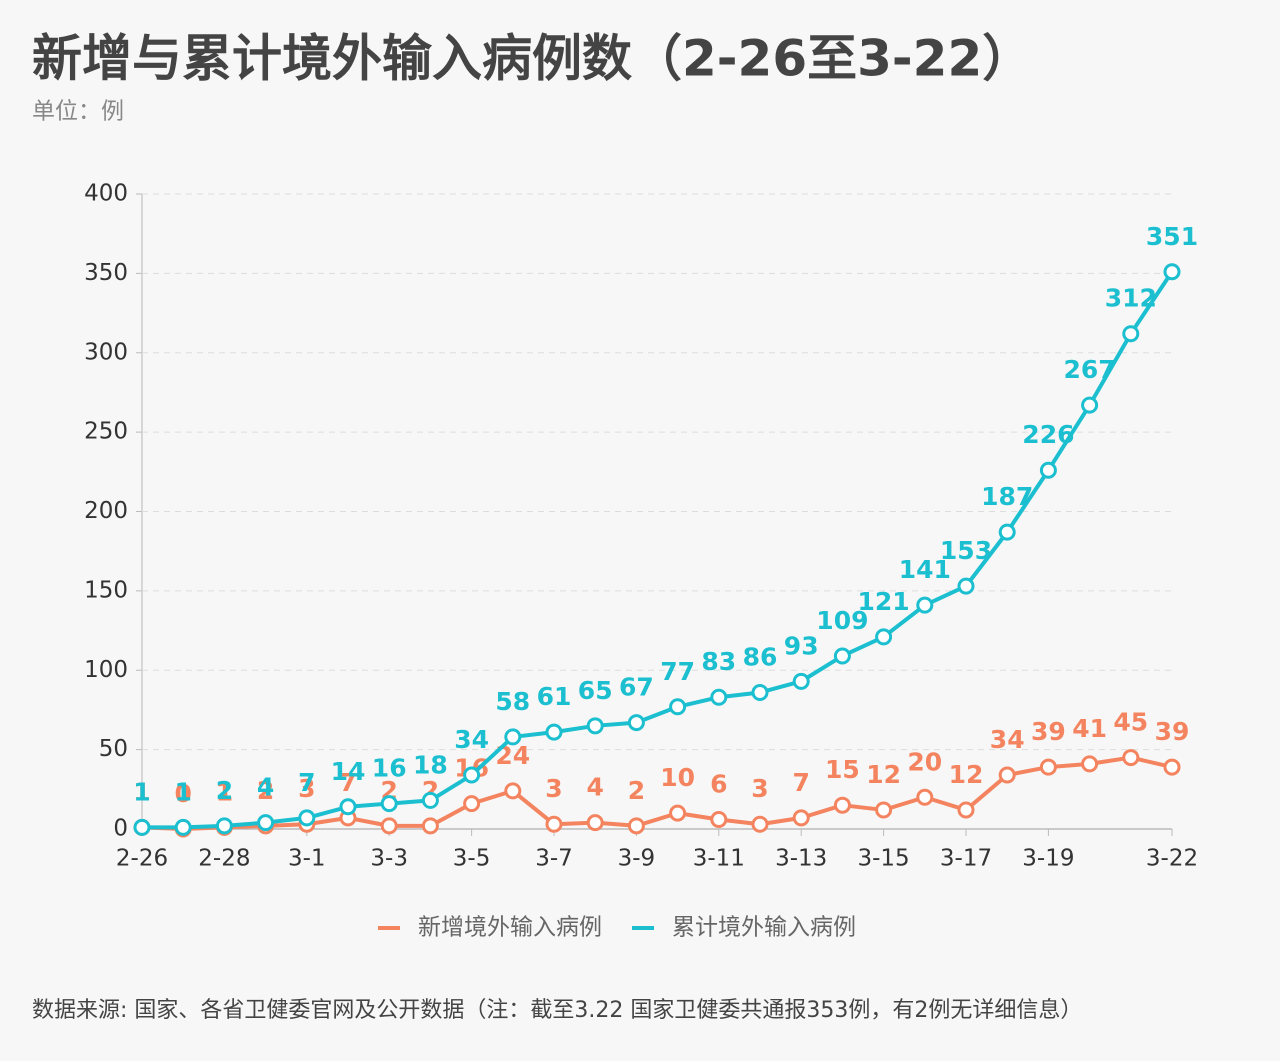  Describe the element at coordinates (760, 656) in the screenshot. I see `data-label: 86` at that location.